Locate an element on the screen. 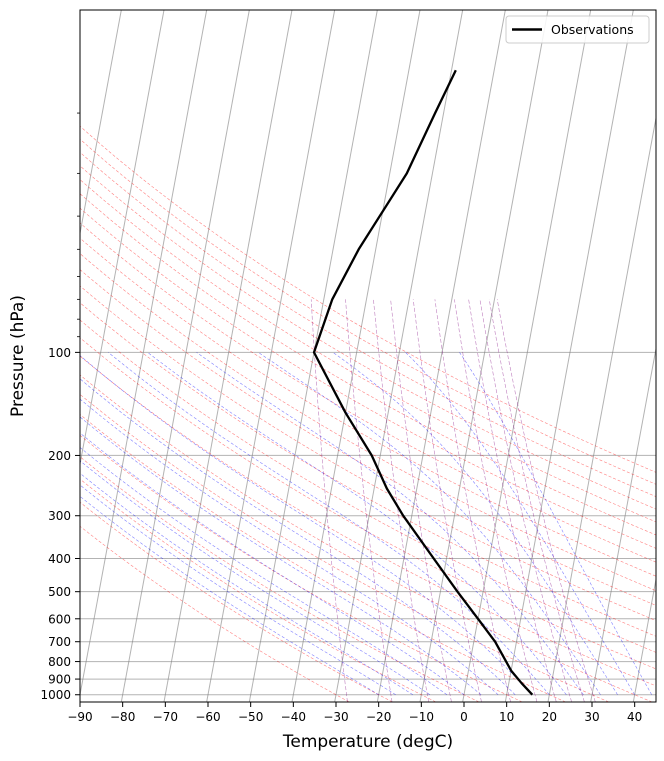 The width and height of the screenshot is (664, 761). x-tick-label: 30 is located at coordinates (591, 717).